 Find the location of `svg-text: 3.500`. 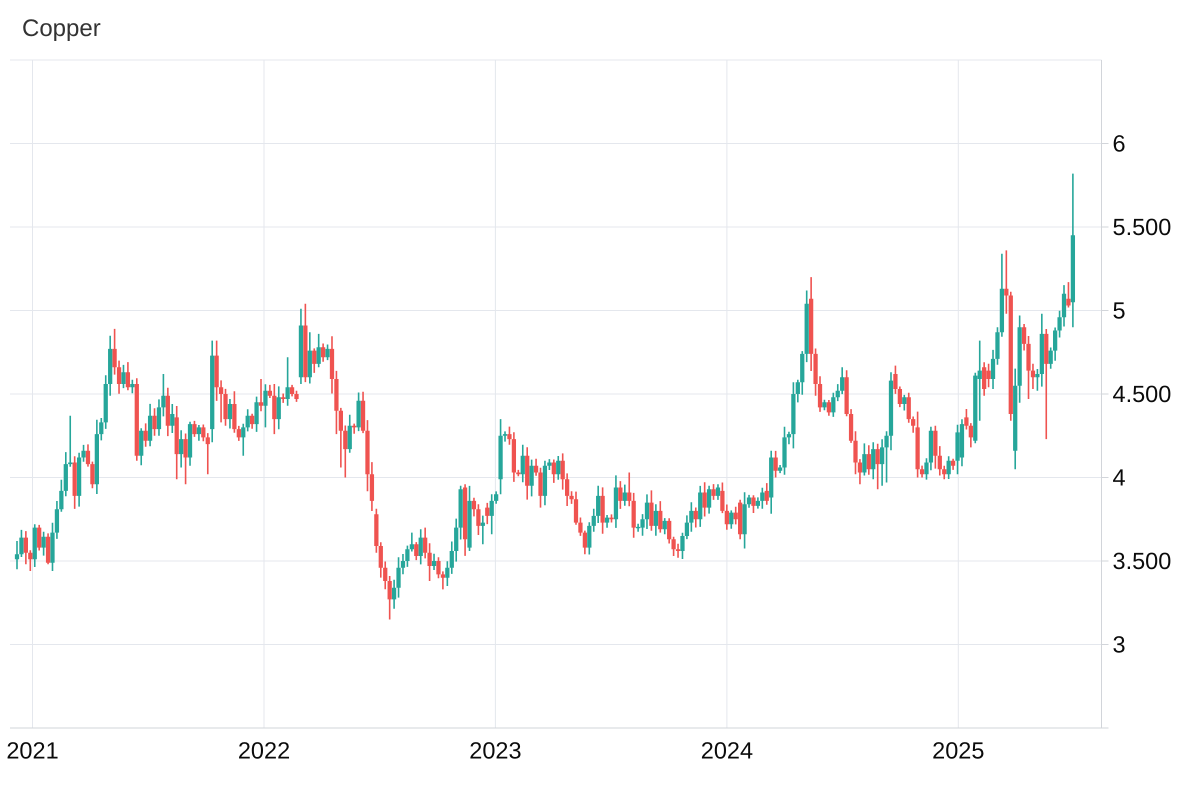

svg-text: 3.500 is located at coordinates (1142, 561).